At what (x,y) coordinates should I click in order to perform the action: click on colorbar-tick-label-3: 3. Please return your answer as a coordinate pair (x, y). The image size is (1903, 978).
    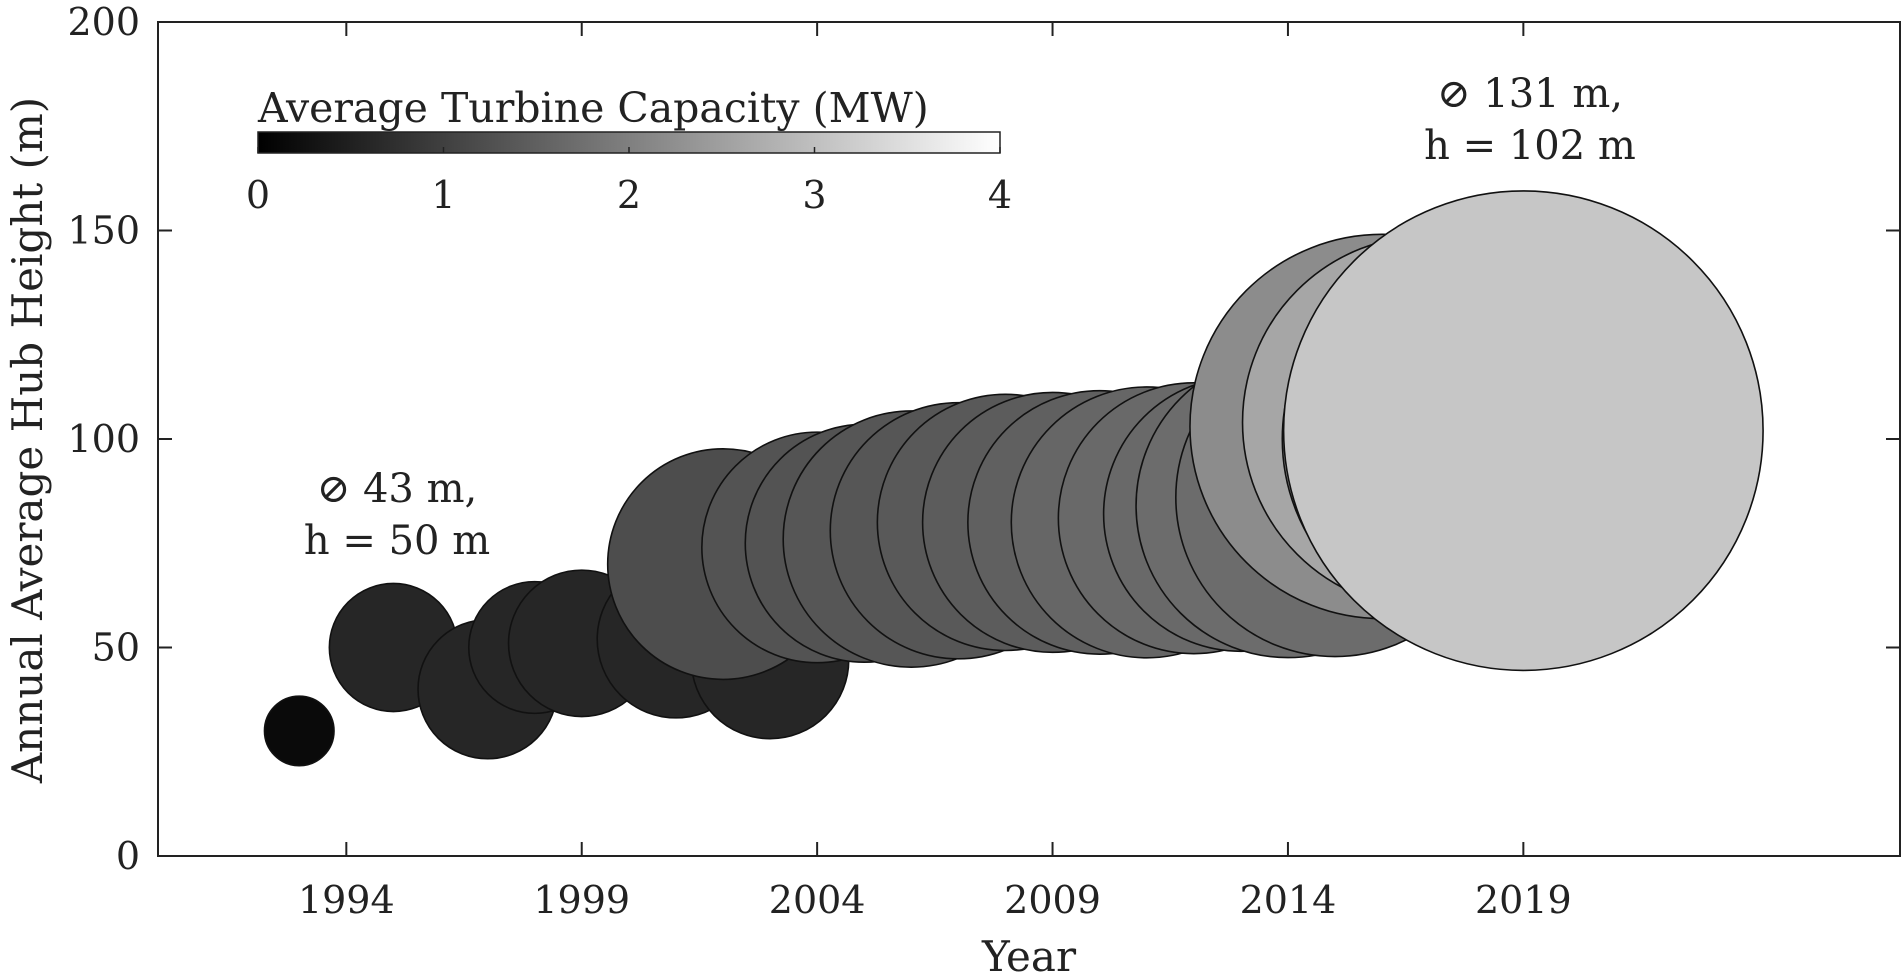
    Looking at the image, I should click on (814, 195).